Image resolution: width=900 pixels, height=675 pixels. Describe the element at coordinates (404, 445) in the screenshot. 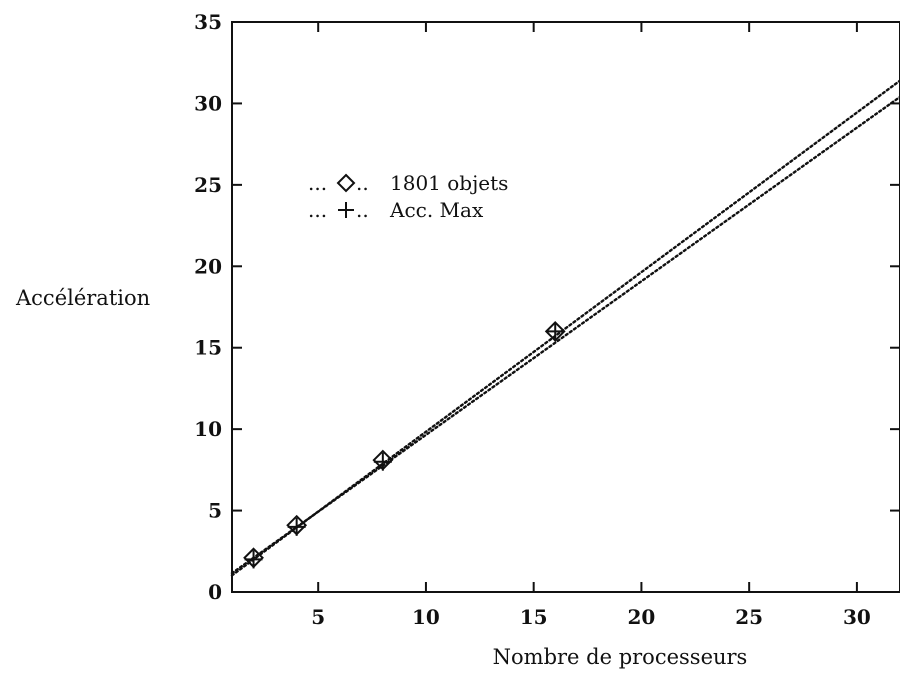

I see `series-markers` at that location.